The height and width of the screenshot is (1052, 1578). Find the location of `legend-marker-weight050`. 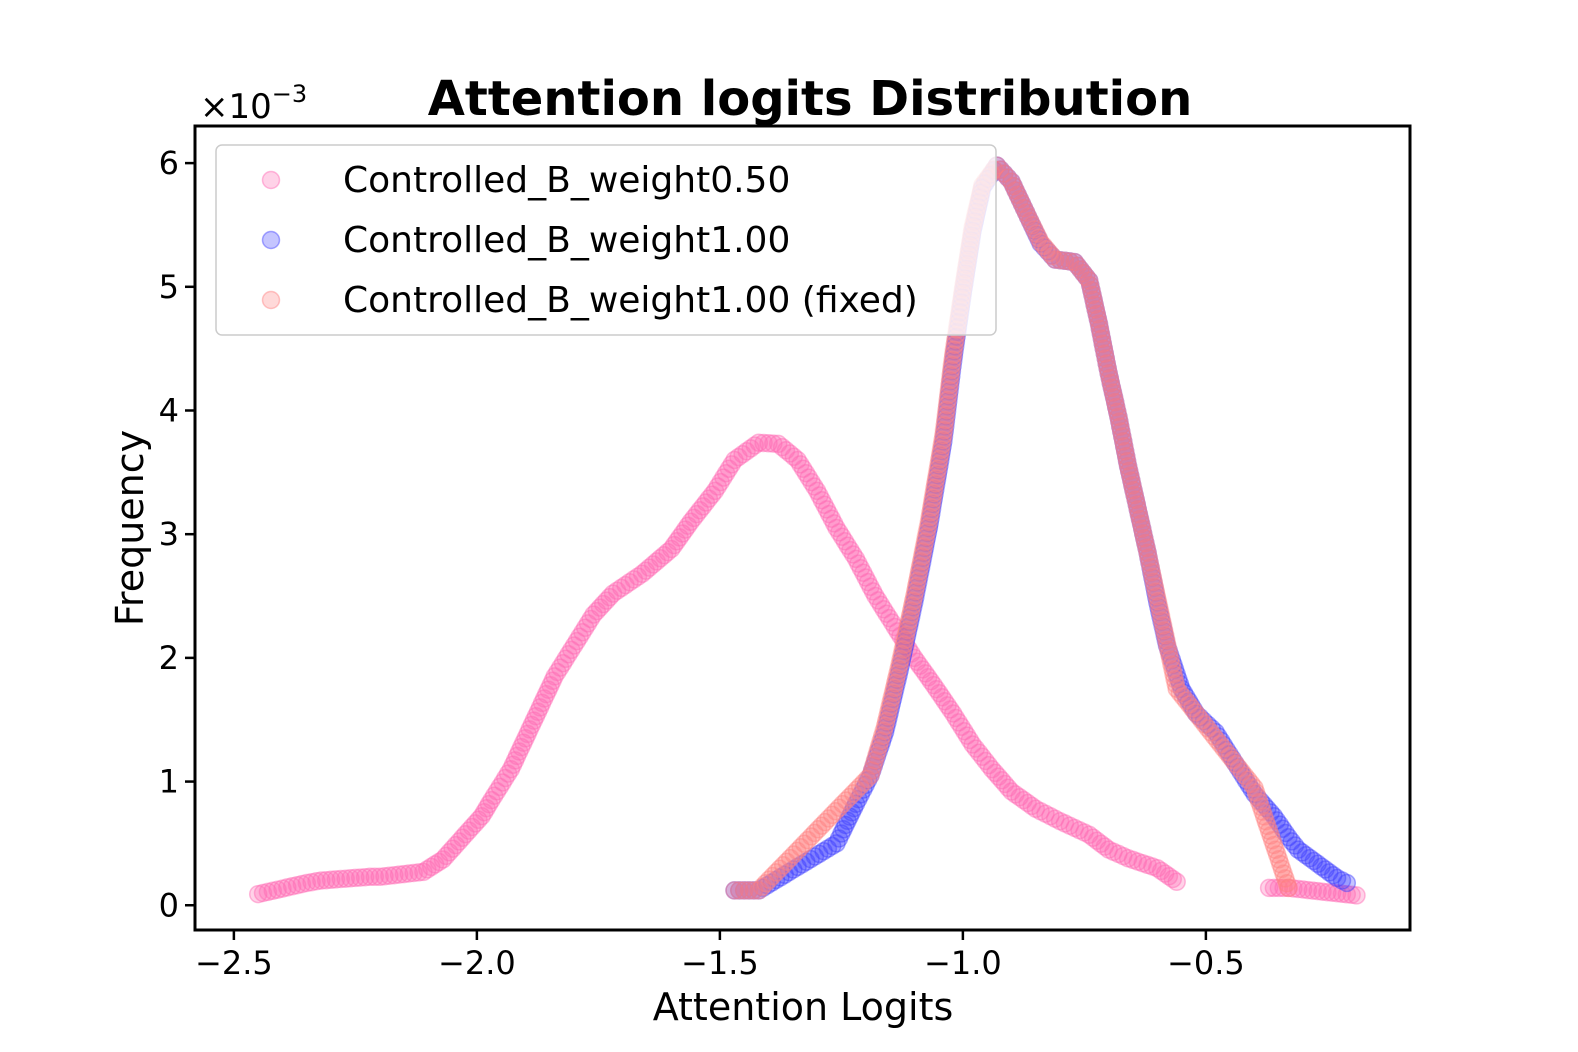

legend-marker-weight050 is located at coordinates (271, 180).